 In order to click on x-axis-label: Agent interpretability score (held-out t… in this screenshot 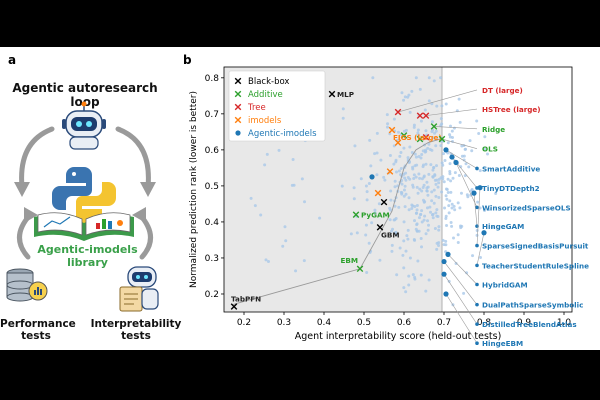, I will do `click(398, 336)`.